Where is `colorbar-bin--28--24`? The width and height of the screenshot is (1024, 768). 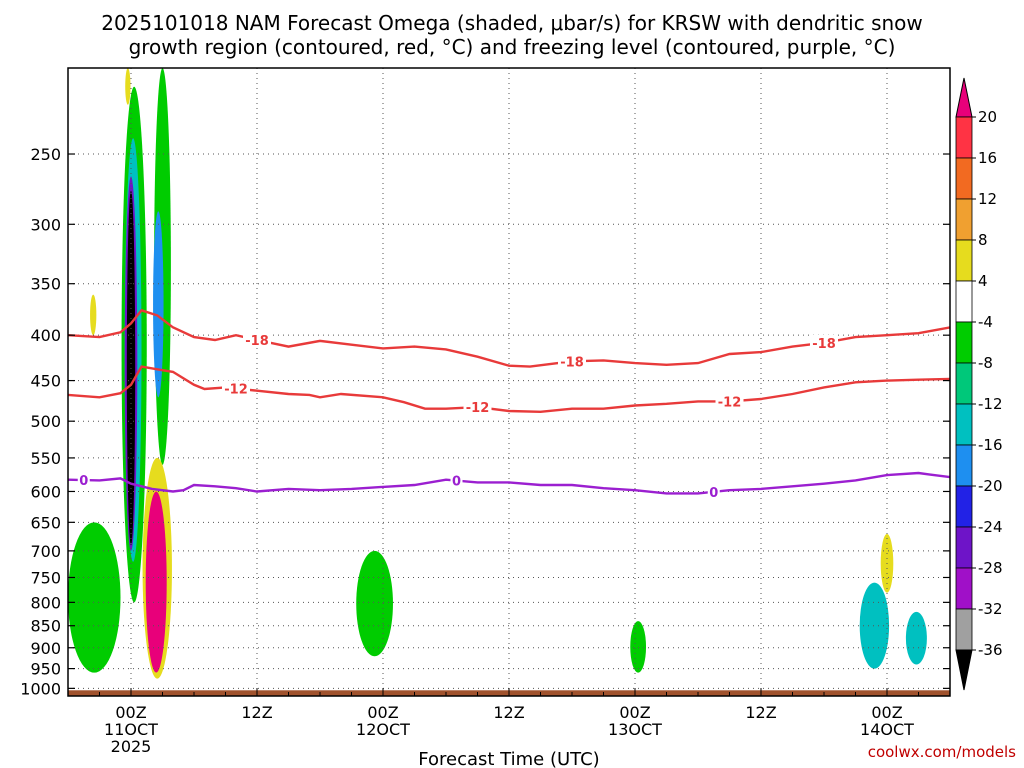
colorbar-bin--28--24 is located at coordinates (964, 547).